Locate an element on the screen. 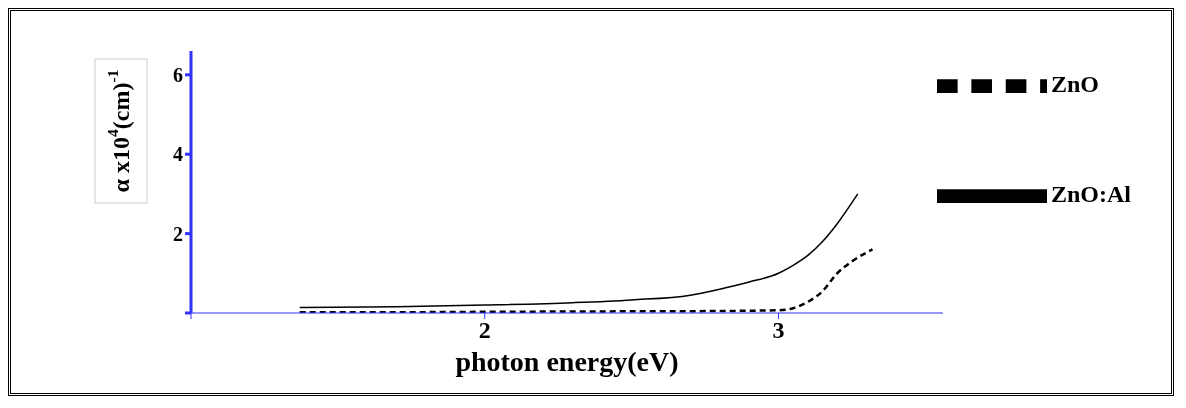 The width and height of the screenshot is (1186, 408). y-tick-label: 6 is located at coordinates (178, 74).